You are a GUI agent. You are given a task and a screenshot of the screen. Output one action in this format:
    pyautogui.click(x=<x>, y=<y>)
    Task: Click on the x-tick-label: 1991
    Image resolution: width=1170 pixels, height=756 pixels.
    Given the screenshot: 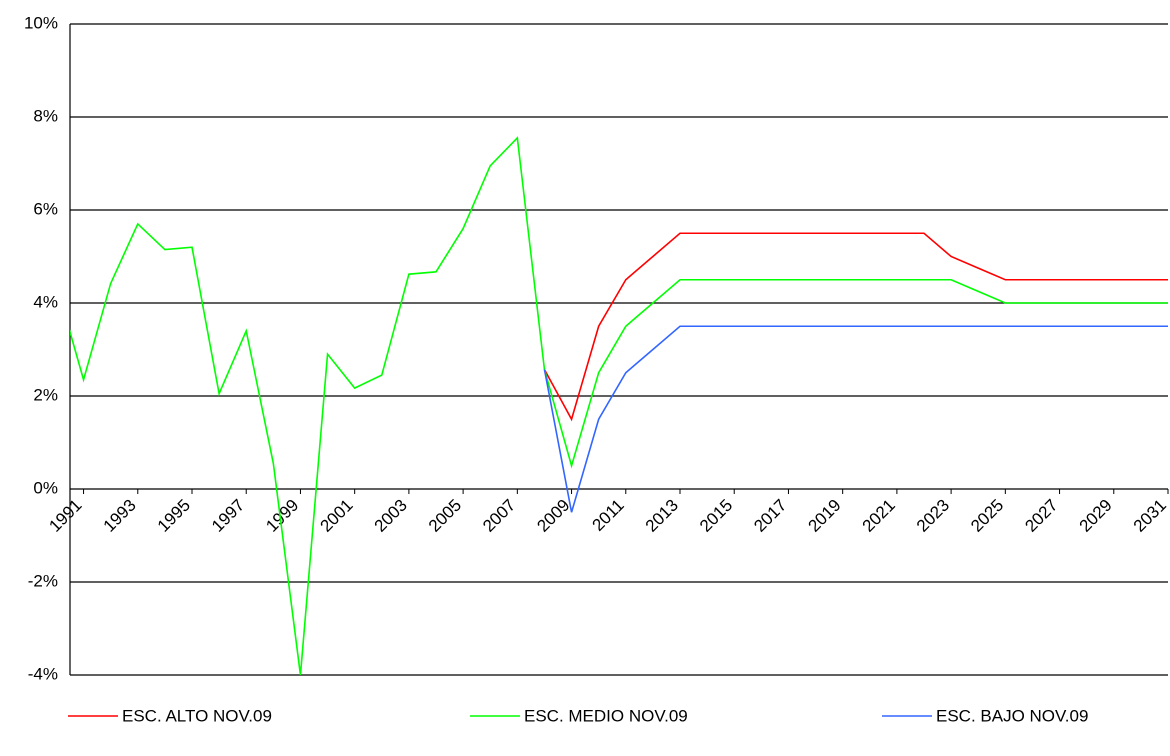 What is the action you would take?
    pyautogui.click(x=65, y=516)
    